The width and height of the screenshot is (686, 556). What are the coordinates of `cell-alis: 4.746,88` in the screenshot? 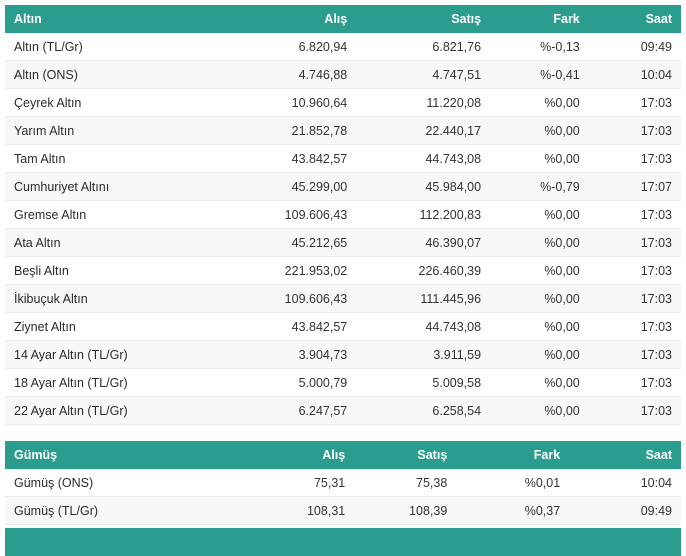 It's located at (303, 74).